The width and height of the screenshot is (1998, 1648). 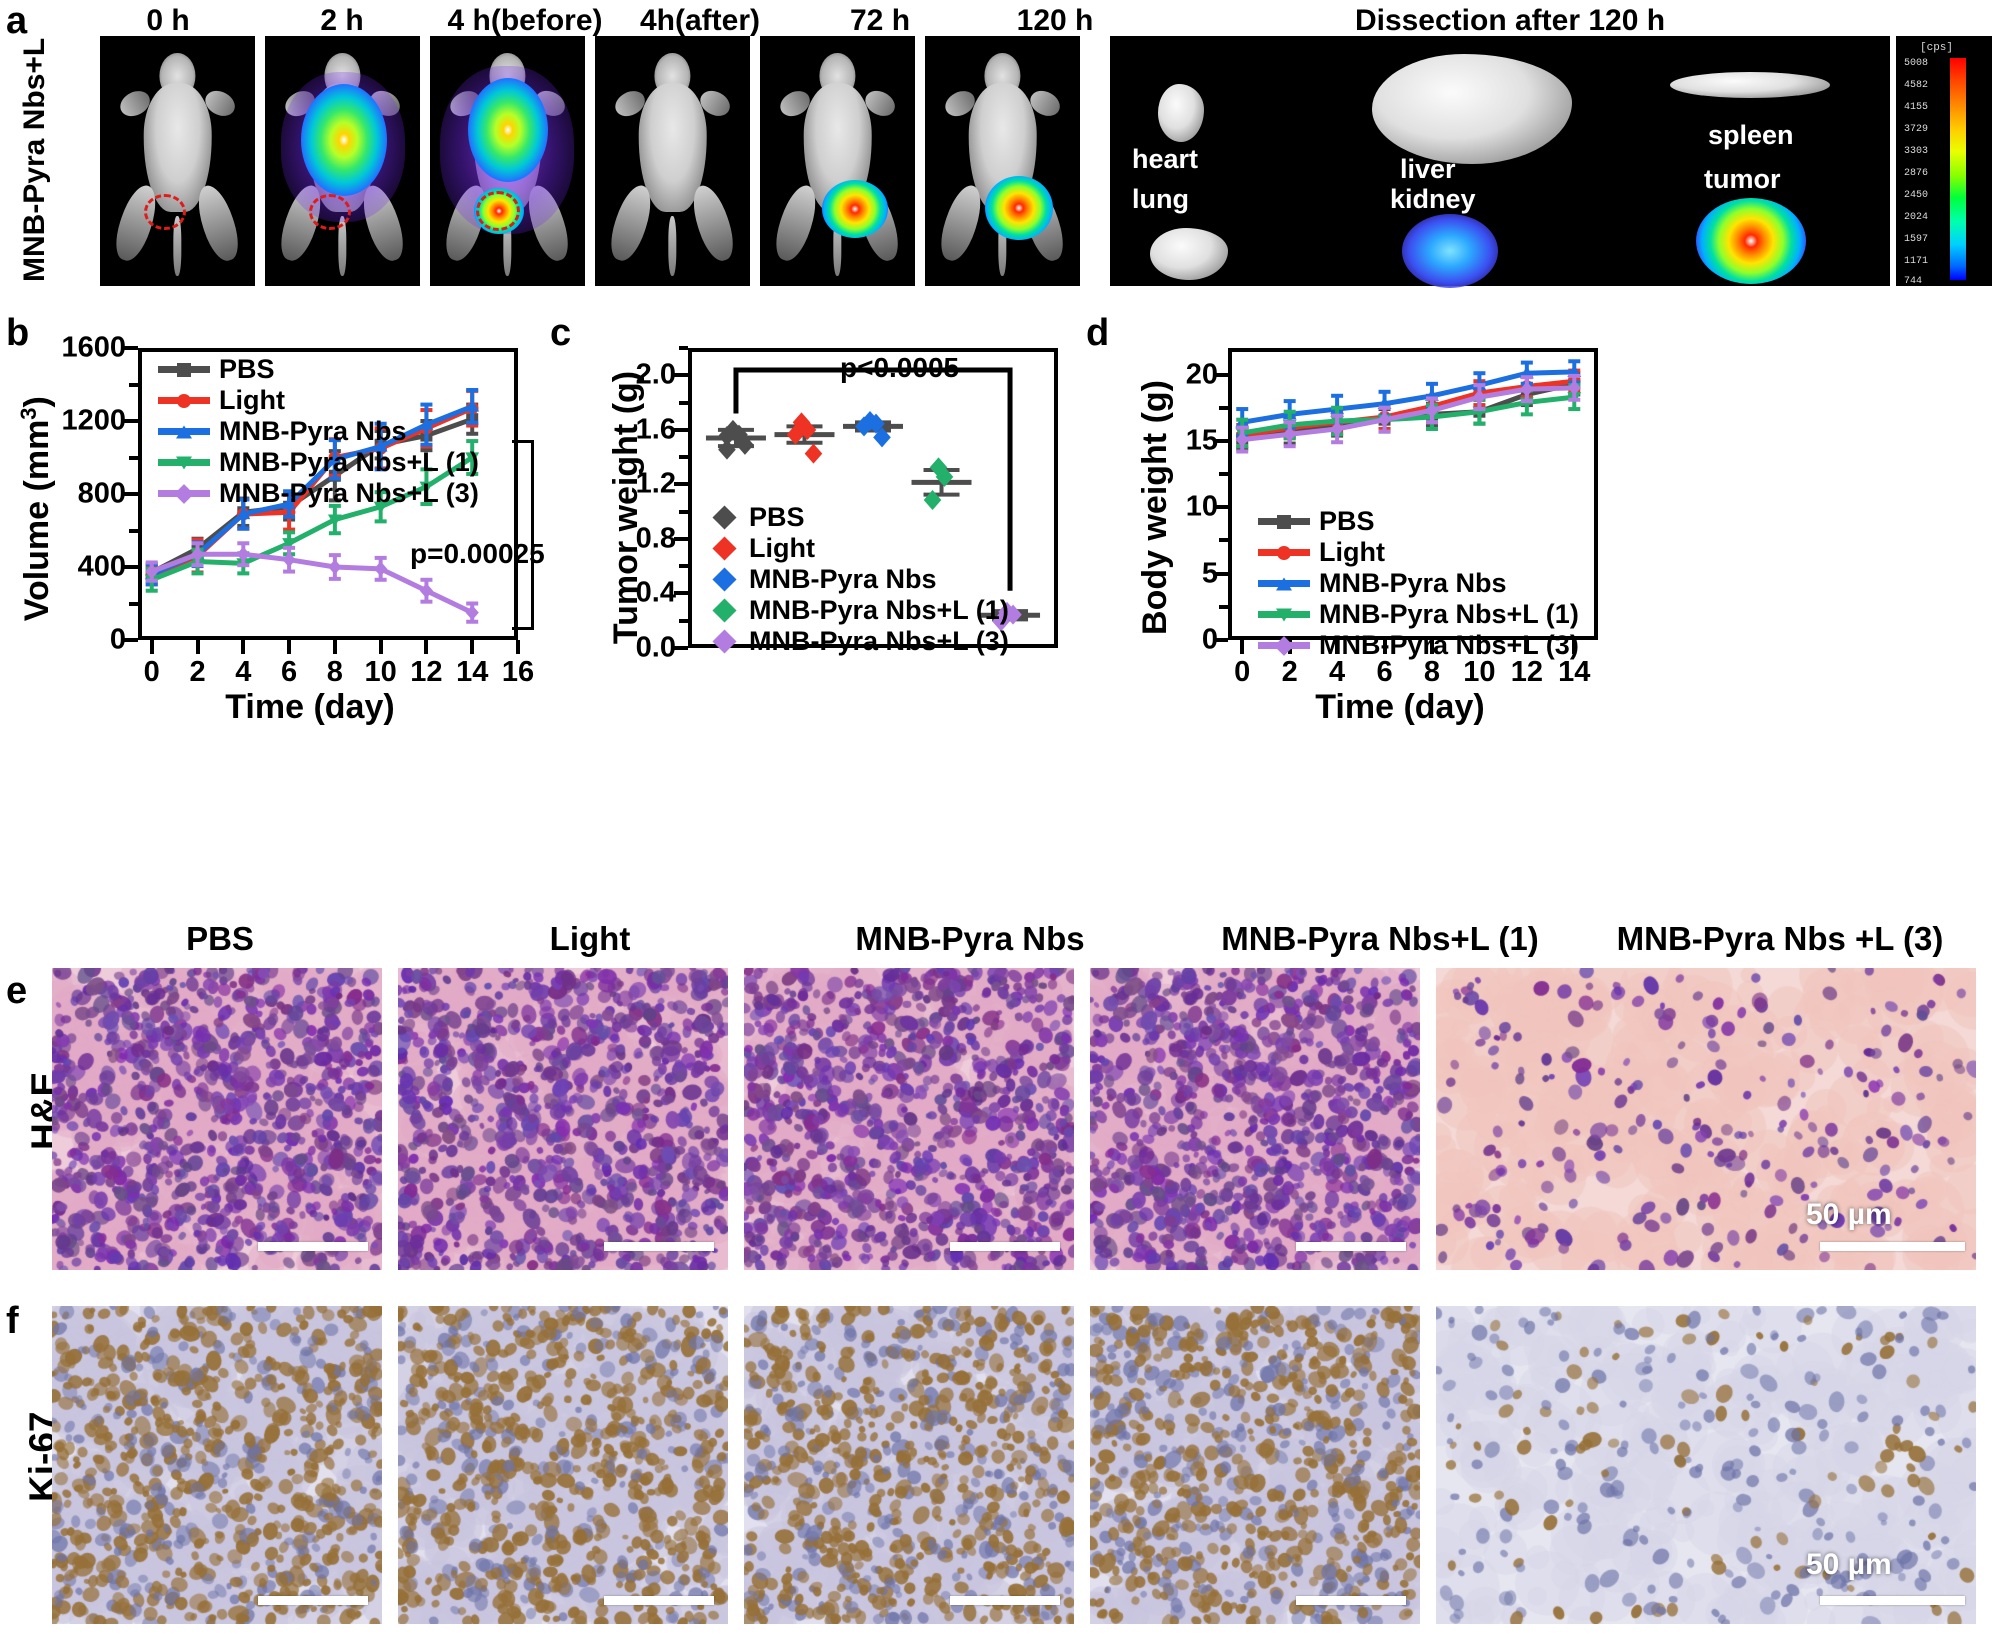 I want to click on ki67-image-nbs-l1, so click(x=1255, y=1465).